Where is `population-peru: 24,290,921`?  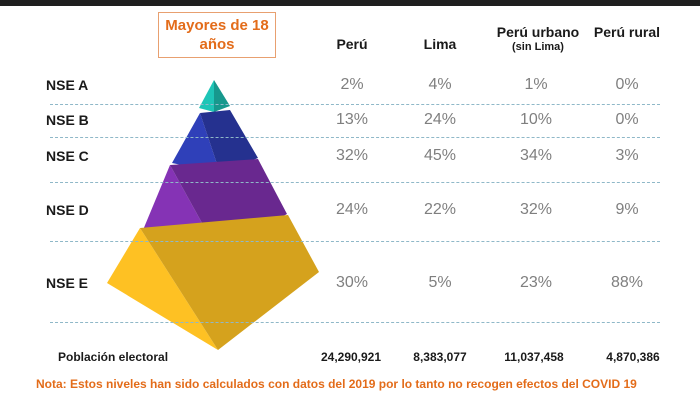 population-peru: 24,290,921 is located at coordinates (351, 357).